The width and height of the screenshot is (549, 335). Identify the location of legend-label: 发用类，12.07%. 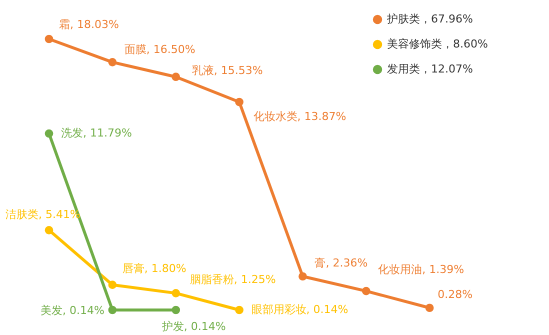
(430, 69).